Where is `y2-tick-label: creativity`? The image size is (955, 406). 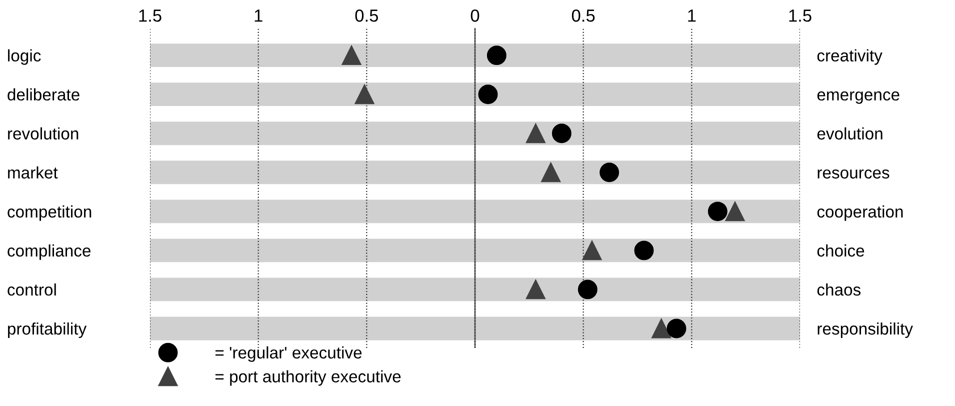 y2-tick-label: creativity is located at coordinates (849, 57).